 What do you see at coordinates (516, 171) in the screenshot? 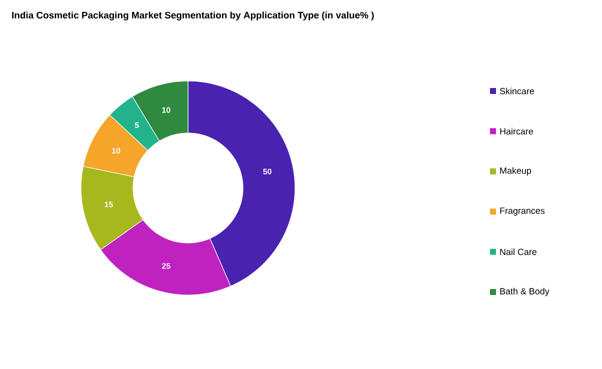
I see `legend-label: Makeup` at bounding box center [516, 171].